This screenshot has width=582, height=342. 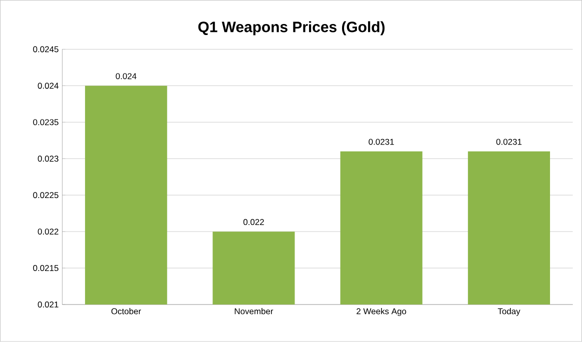 What do you see at coordinates (48, 231) in the screenshot?
I see `y-tick-label: 0.022` at bounding box center [48, 231].